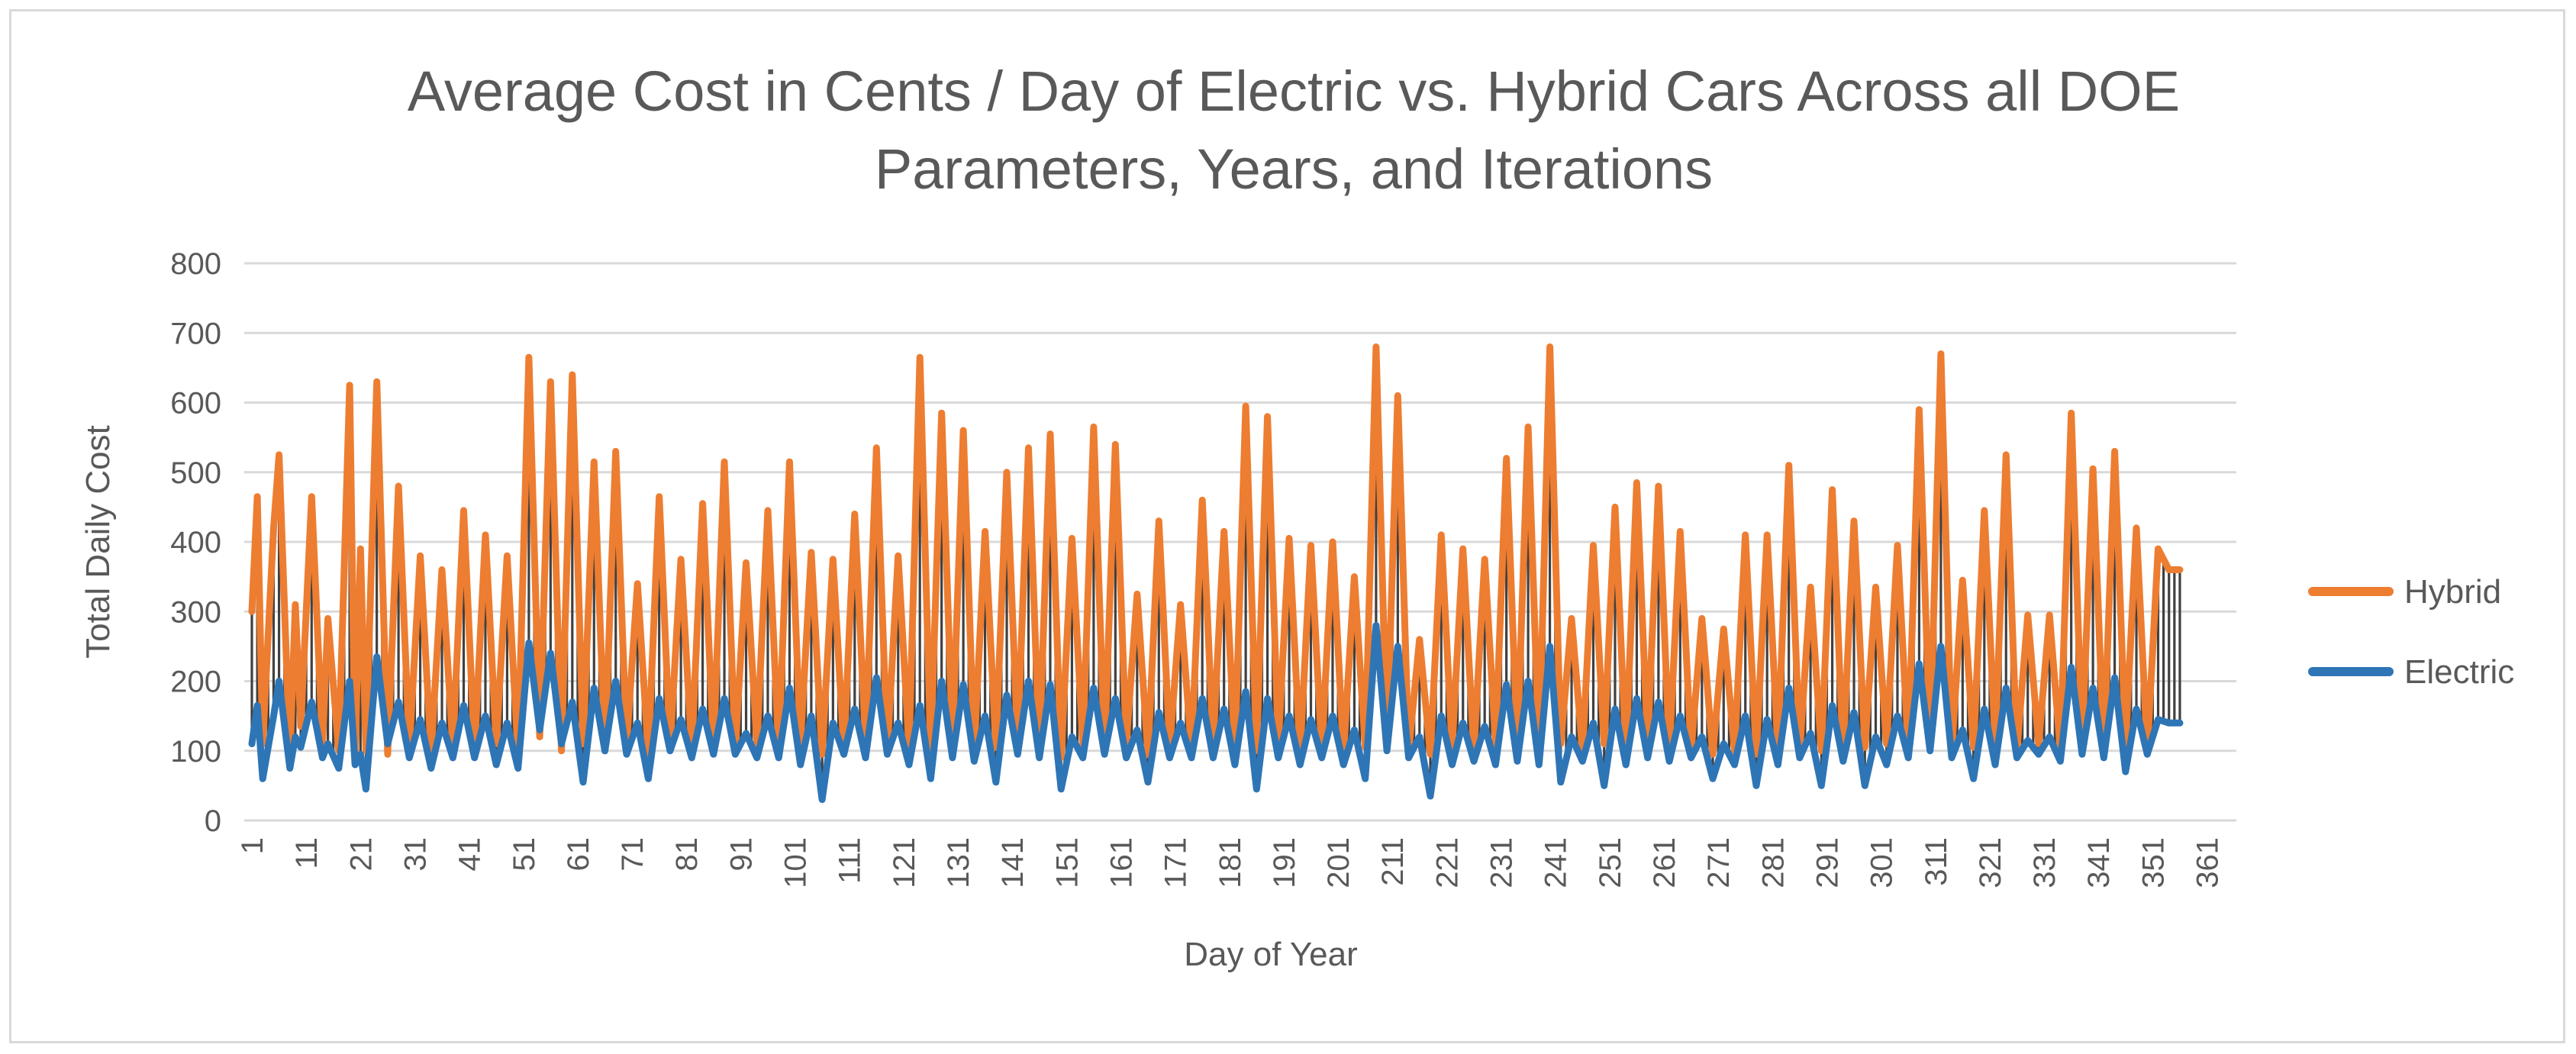 The height and width of the screenshot is (1054, 2576). I want to click on x-tick-label-111: 111, so click(850, 860).